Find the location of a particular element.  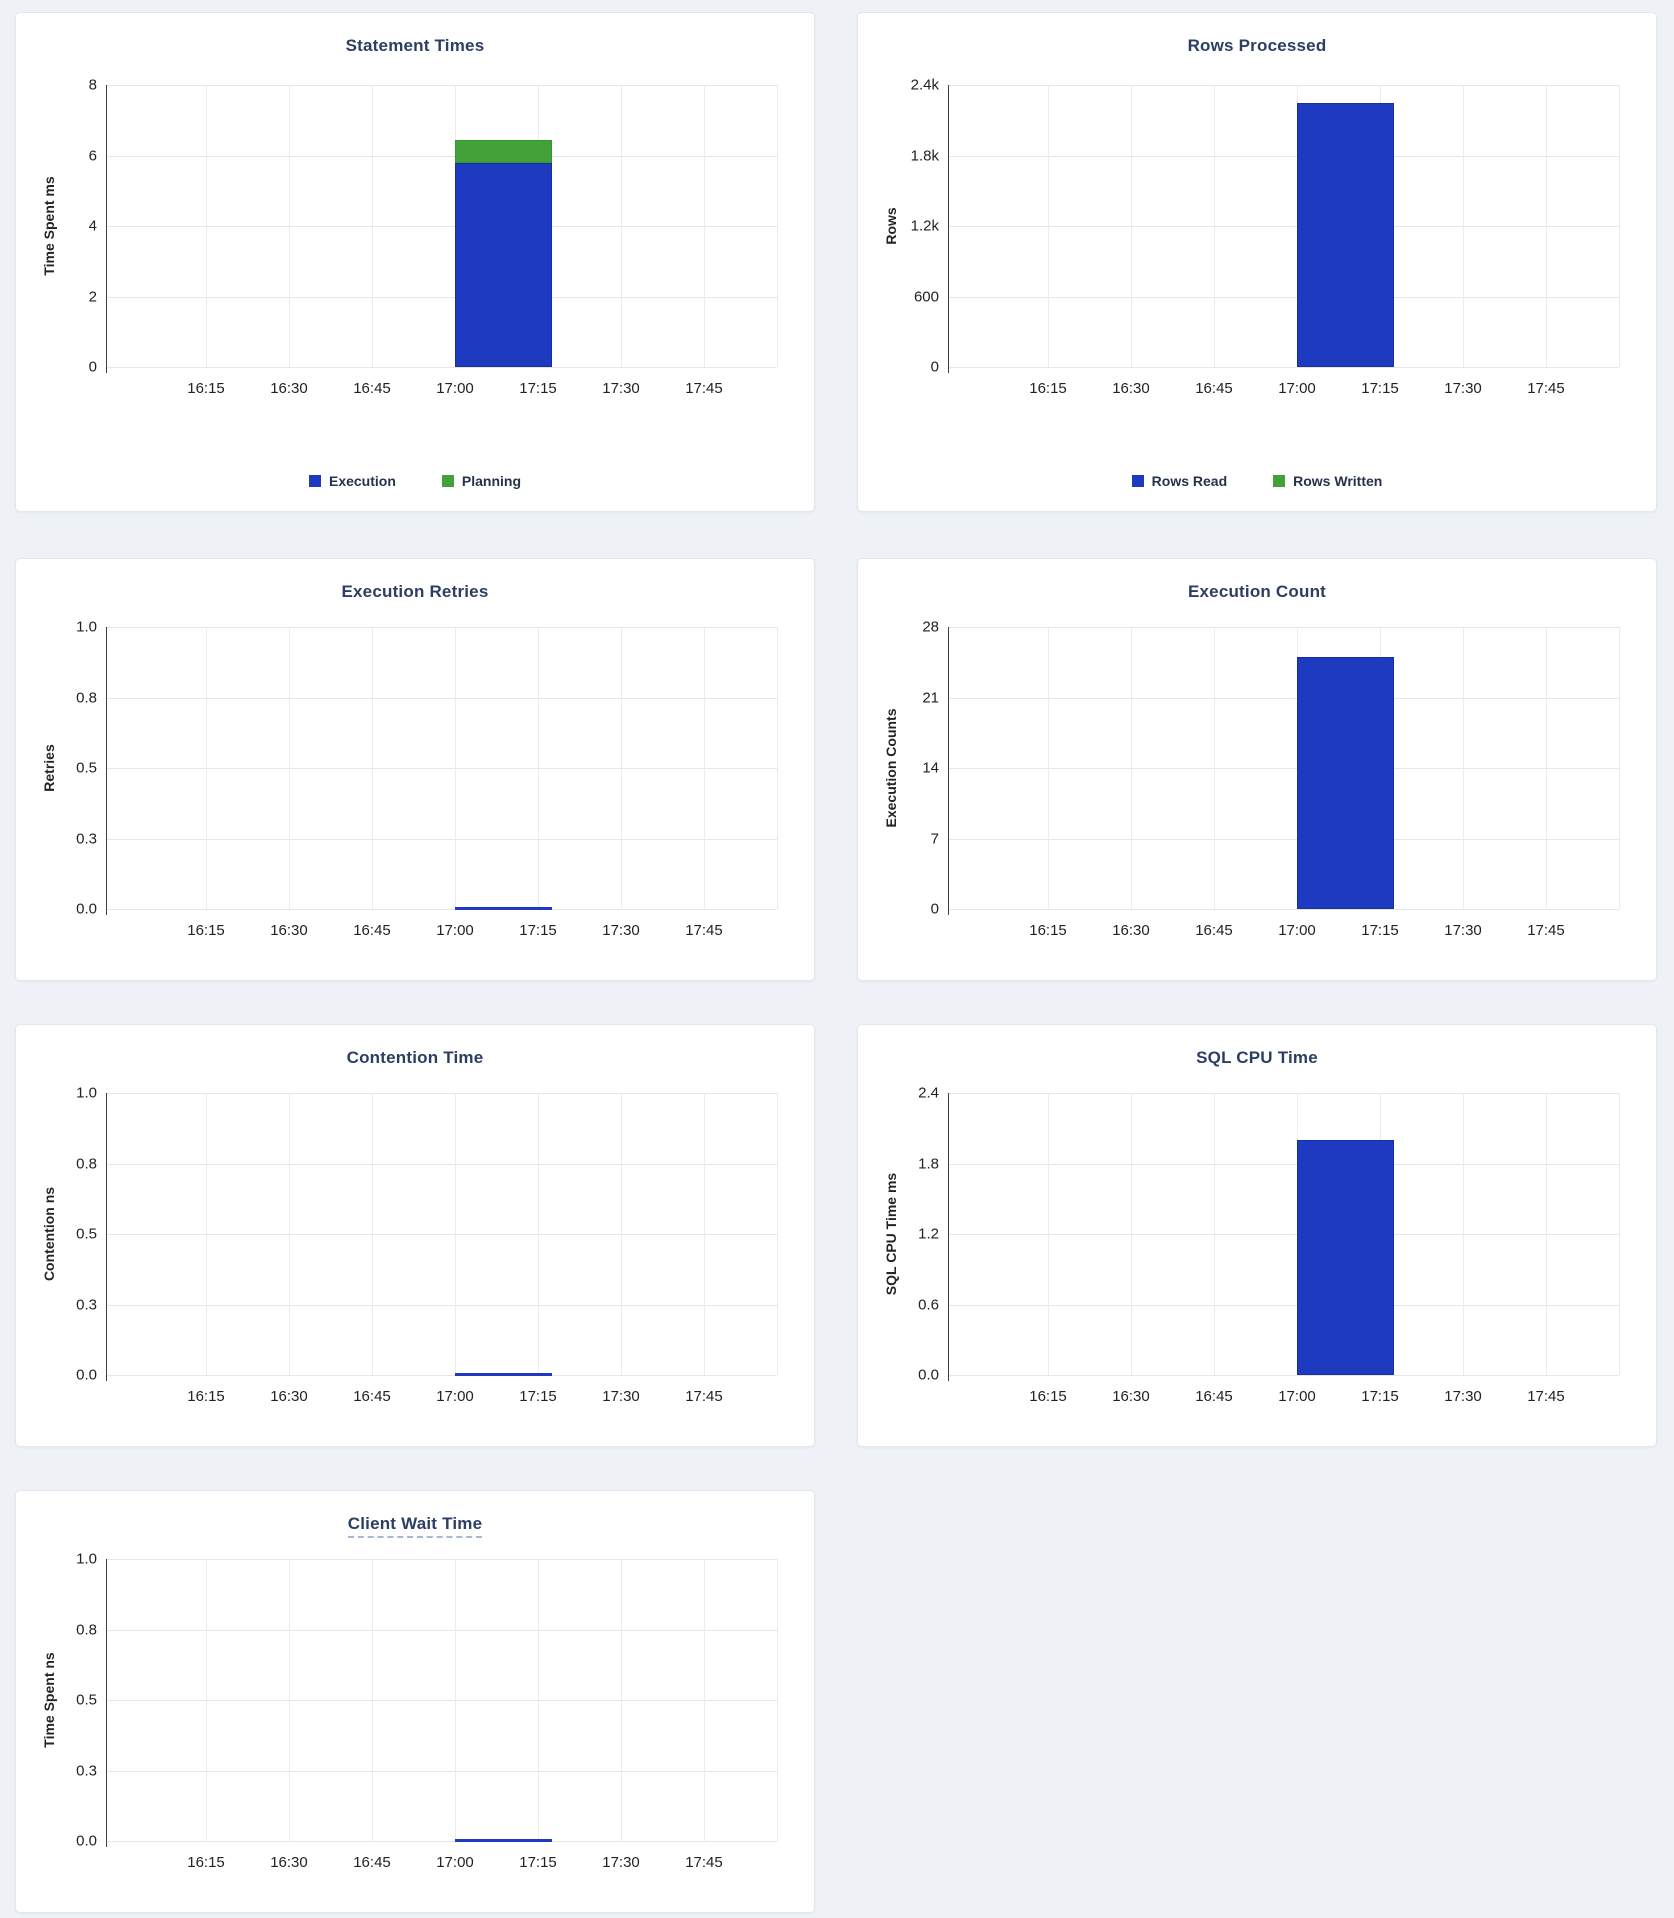

legend-item-planning: Planning is located at coordinates (481, 481).